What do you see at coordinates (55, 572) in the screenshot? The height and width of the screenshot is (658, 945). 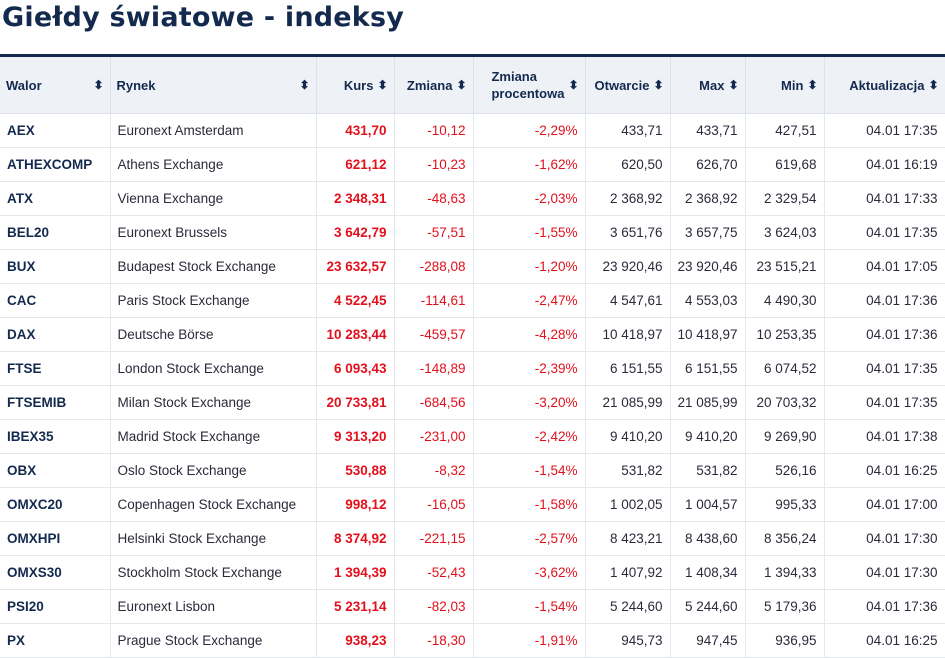 I see `cell-symbol: OMXS30` at bounding box center [55, 572].